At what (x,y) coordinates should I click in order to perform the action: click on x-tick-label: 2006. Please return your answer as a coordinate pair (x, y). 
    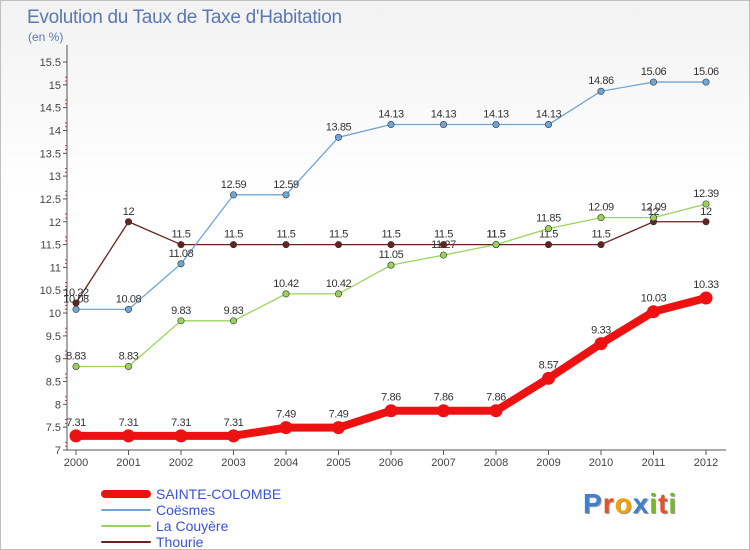
    Looking at the image, I should click on (391, 463).